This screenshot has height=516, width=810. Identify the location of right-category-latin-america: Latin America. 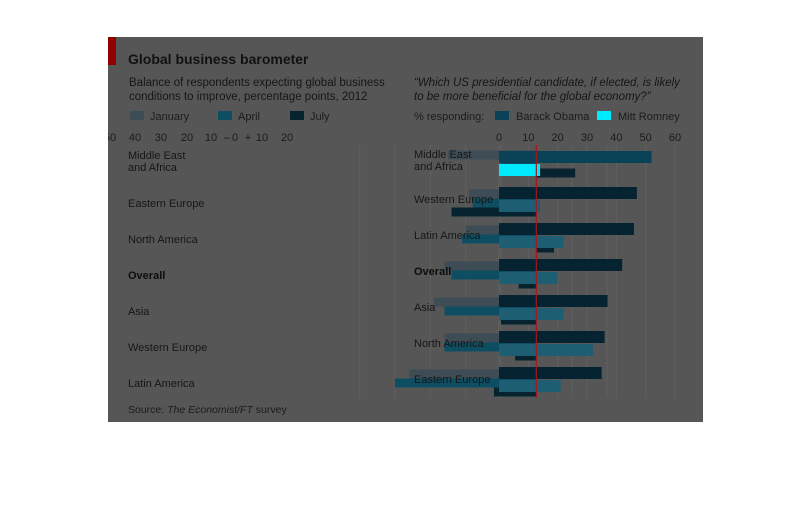
(448, 236).